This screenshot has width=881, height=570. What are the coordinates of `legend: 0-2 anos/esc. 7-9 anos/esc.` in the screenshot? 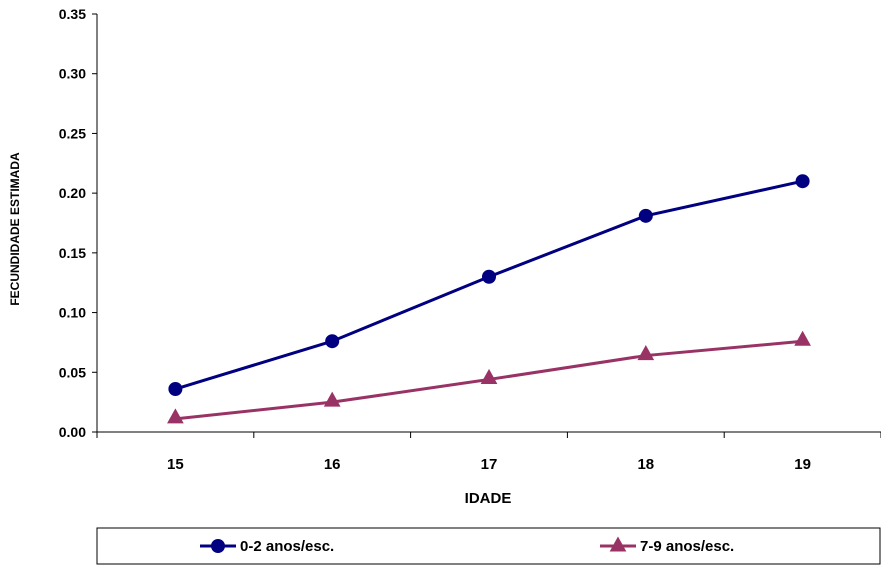 It's located at (488, 546).